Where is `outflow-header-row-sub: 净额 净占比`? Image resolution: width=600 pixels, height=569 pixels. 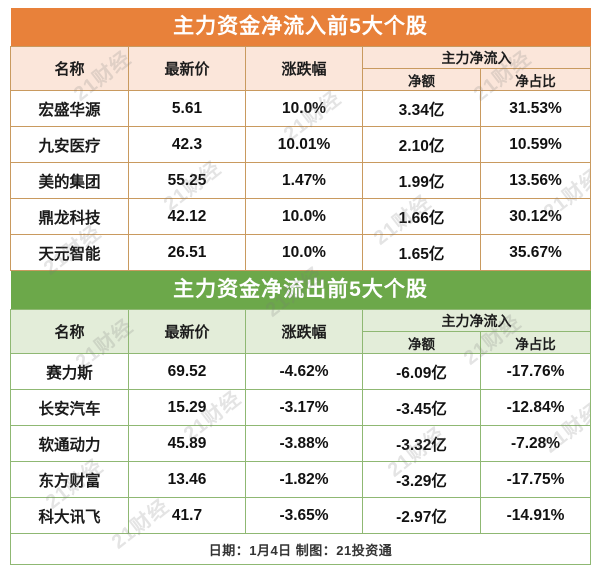 outflow-header-row-sub: 净额 净占比 is located at coordinates (301, 342).